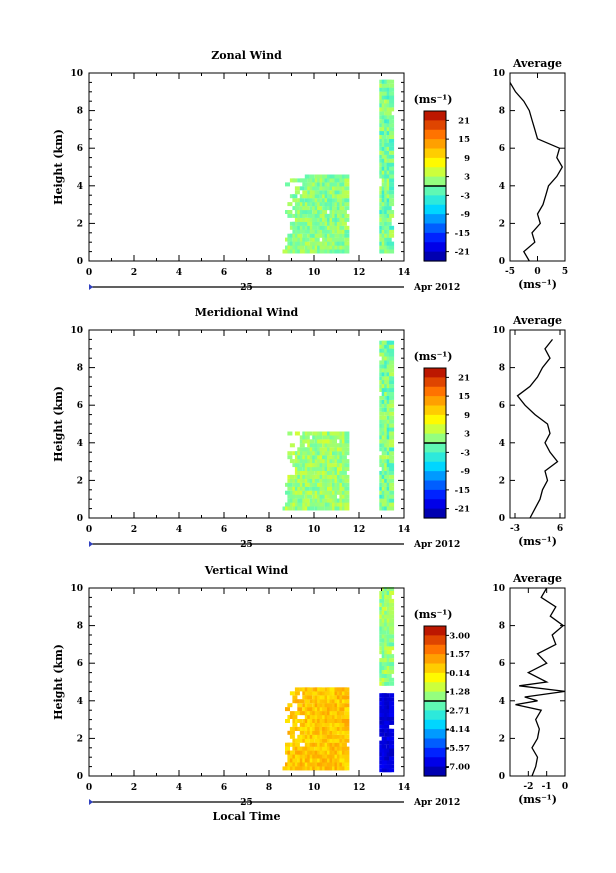  Describe the element at coordinates (269, 530) in the screenshot. I see `x-tick-label: 8` at that location.